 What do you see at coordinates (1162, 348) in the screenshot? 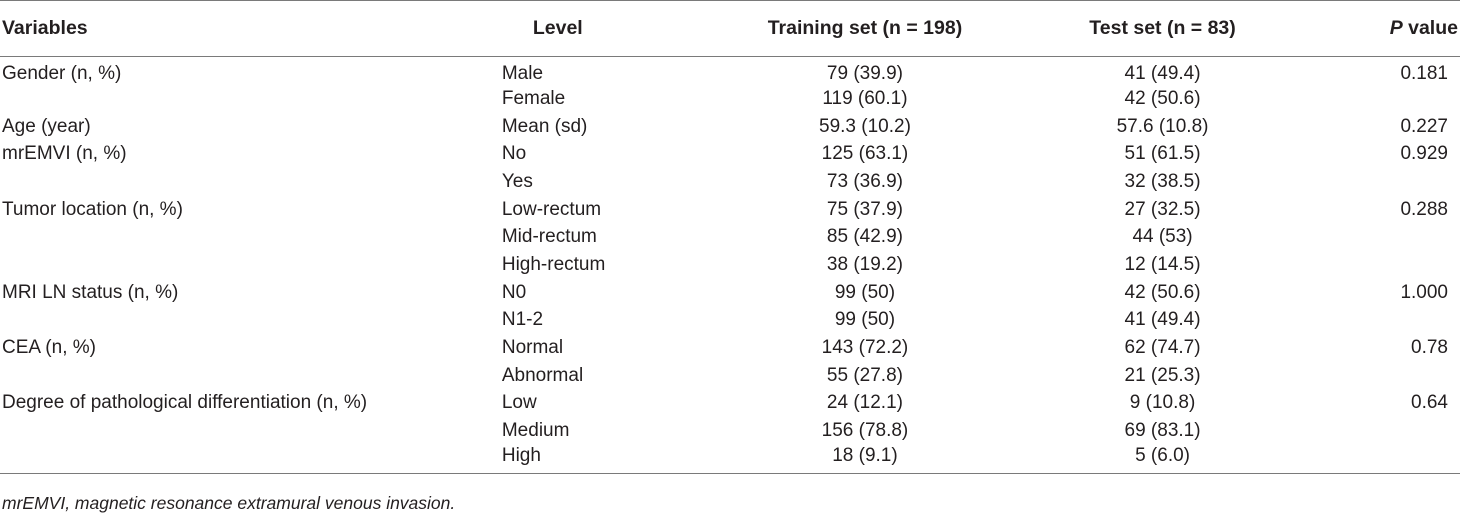
I see `cell-test: 62 (74.7)` at bounding box center [1162, 348].